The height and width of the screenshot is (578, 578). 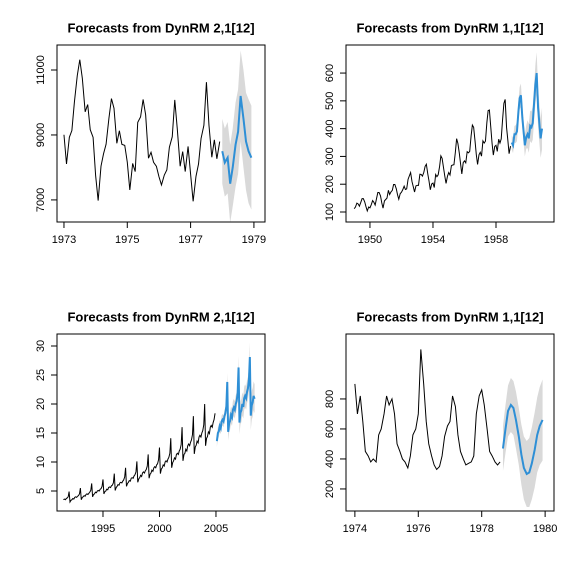 What do you see at coordinates (481, 529) in the screenshot?
I see `x-tick-label: 1978` at bounding box center [481, 529].